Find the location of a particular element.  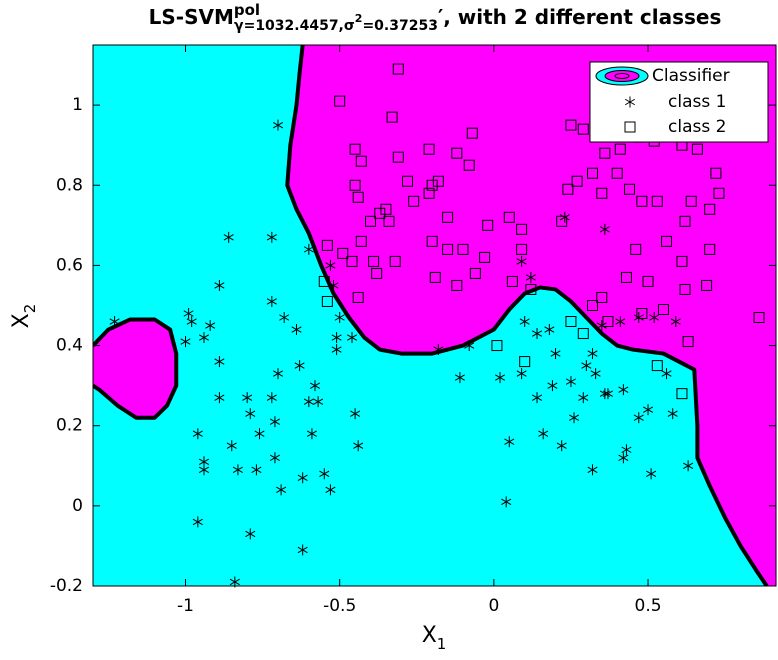

title-sub-end: =0.37253 is located at coordinates (400, 26).